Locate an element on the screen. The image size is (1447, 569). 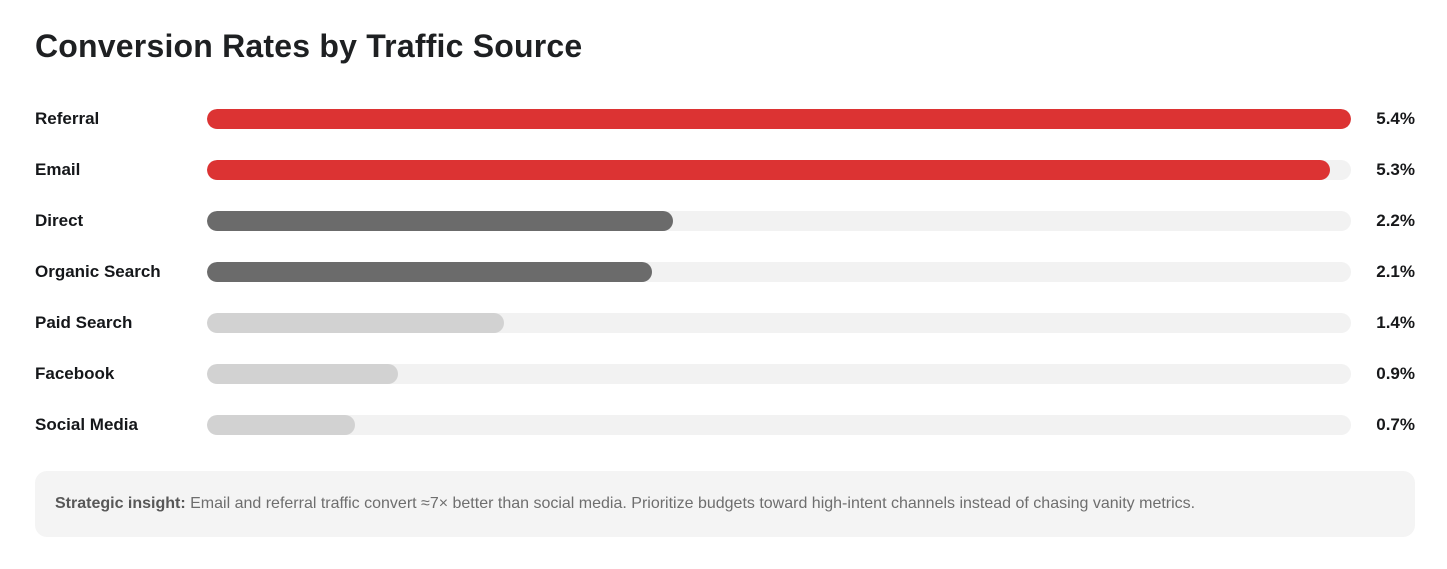
bar-row: Organic Search 2.1% is located at coordinates (725, 271).